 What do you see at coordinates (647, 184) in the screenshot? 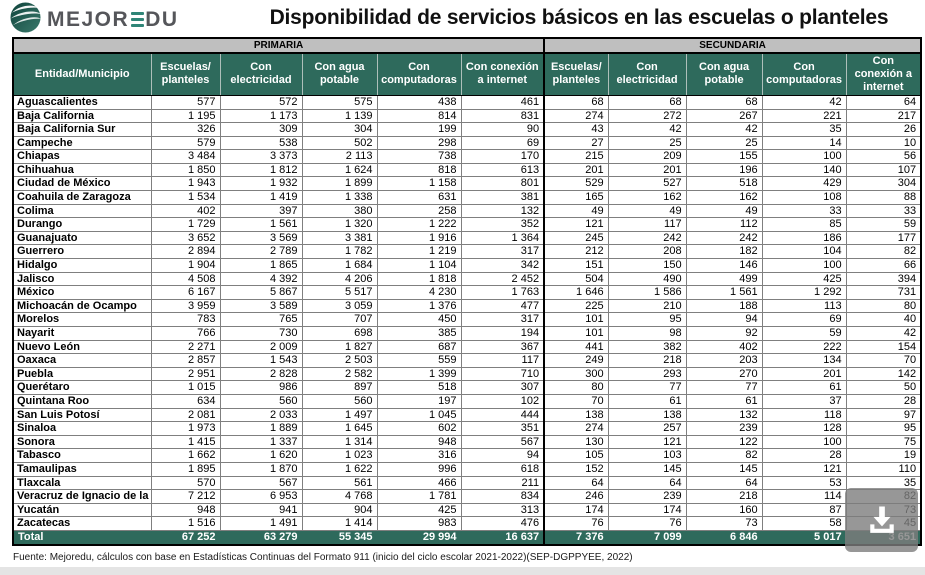
I see `value-cell: 527` at bounding box center [647, 184].